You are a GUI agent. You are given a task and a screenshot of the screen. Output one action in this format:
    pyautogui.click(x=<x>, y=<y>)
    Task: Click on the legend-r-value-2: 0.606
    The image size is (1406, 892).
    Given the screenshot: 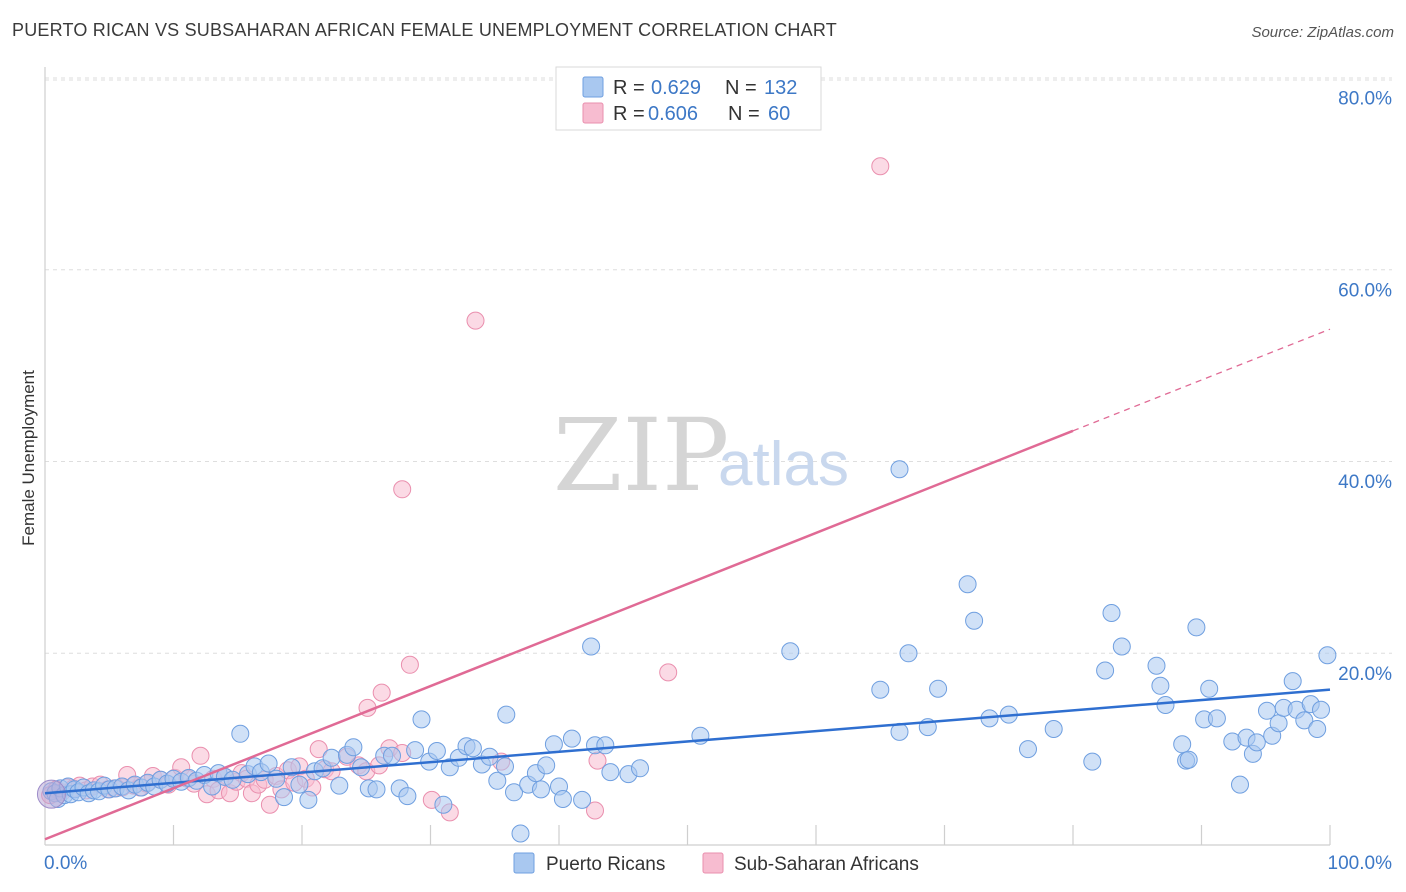 What is the action you would take?
    pyautogui.click(x=673, y=114)
    